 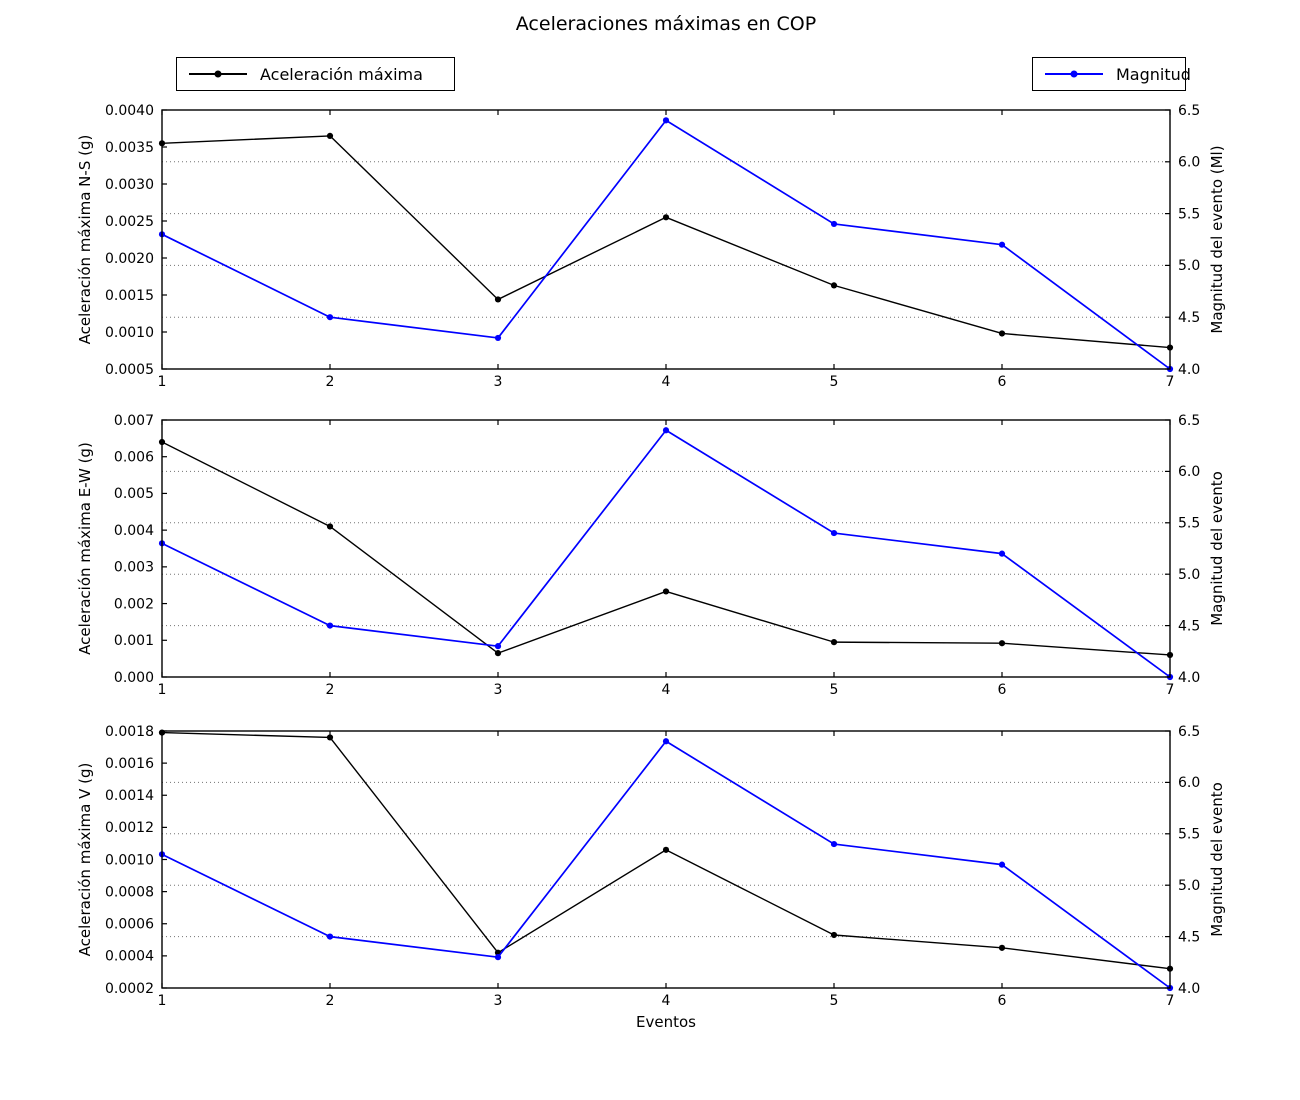 What do you see at coordinates (129, 957) in the screenshot?
I see `y-tick-label: 0.0004` at bounding box center [129, 957].